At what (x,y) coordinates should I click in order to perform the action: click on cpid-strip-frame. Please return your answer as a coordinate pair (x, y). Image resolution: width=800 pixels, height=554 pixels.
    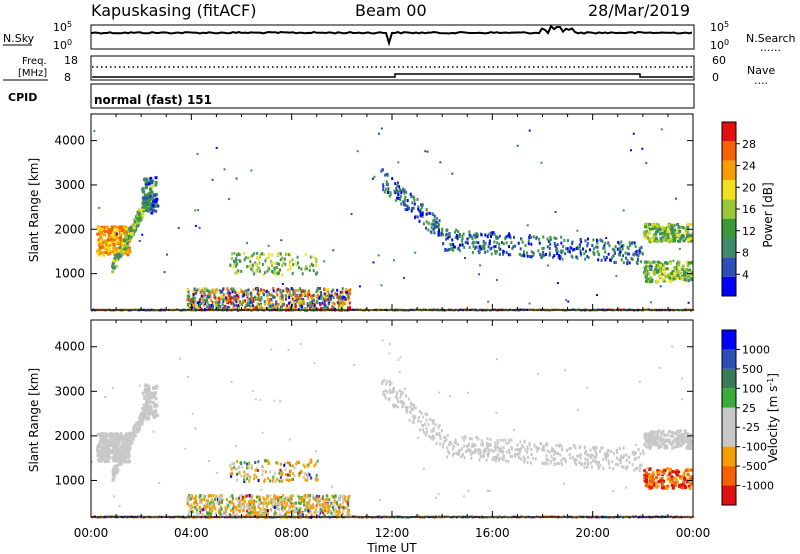
    Looking at the image, I should click on (392, 96).